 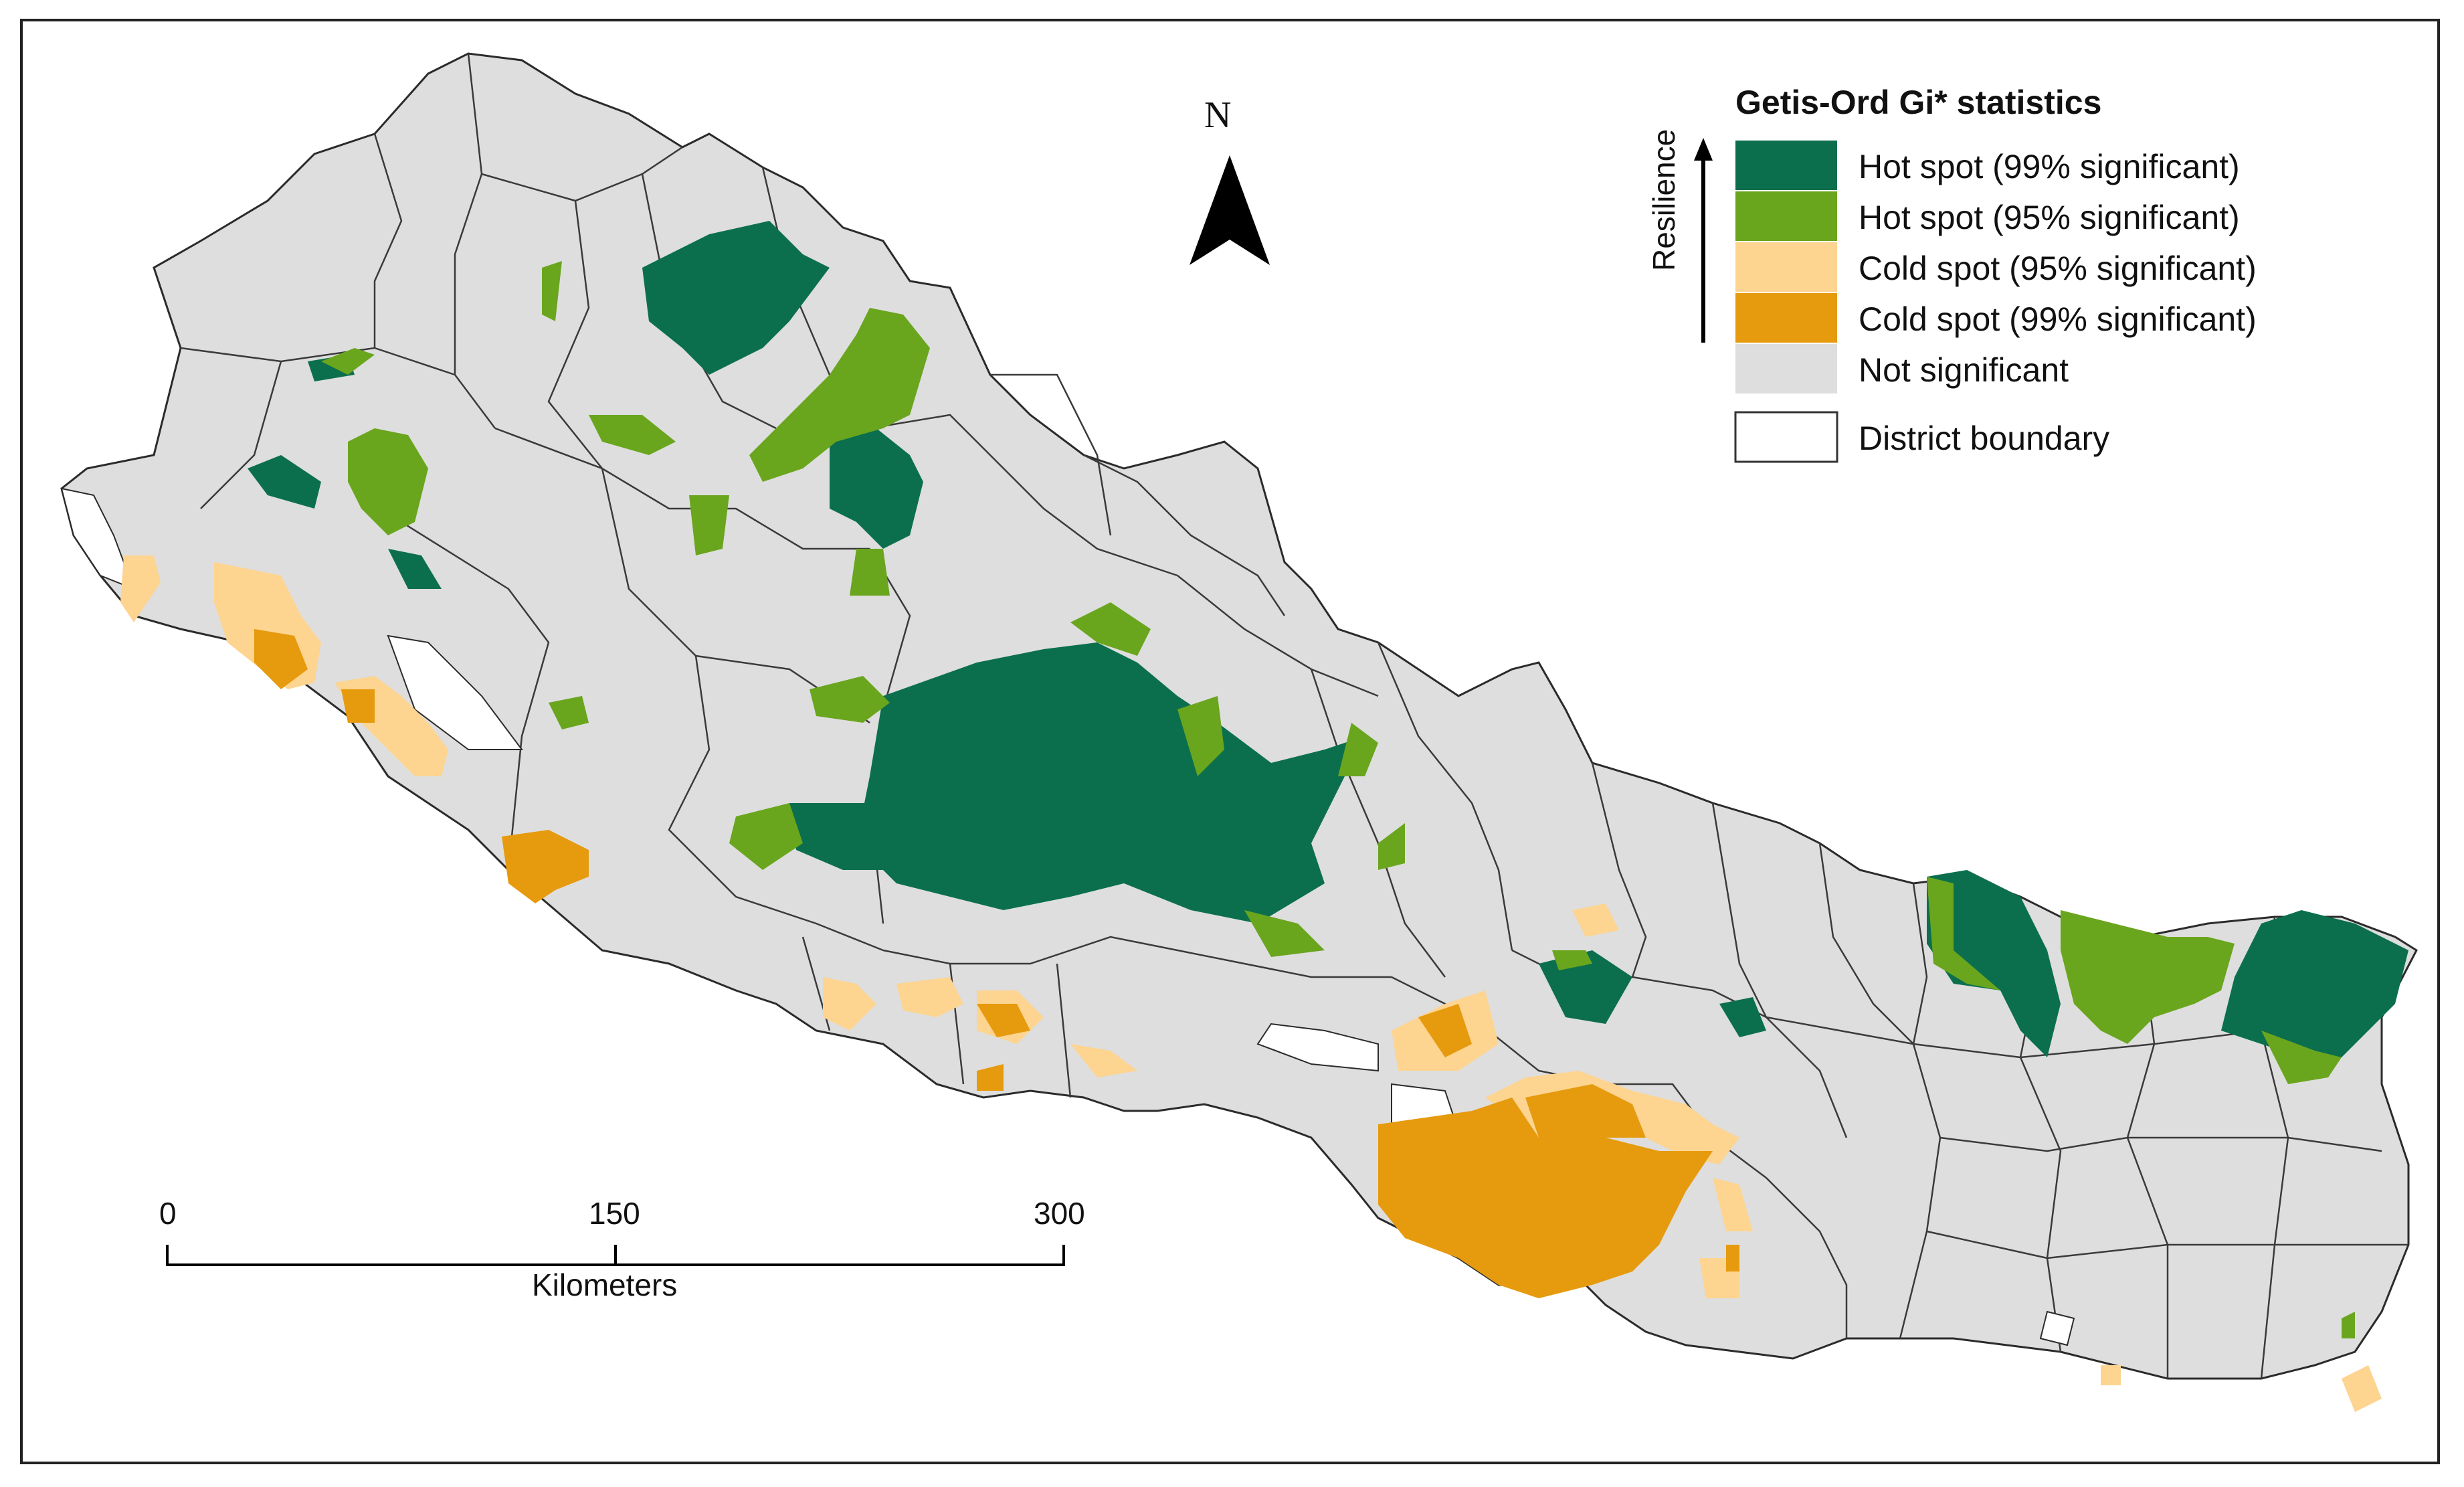 What do you see at coordinates (1703, 240) in the screenshot?
I see `resilience-arrow-icon` at bounding box center [1703, 240].